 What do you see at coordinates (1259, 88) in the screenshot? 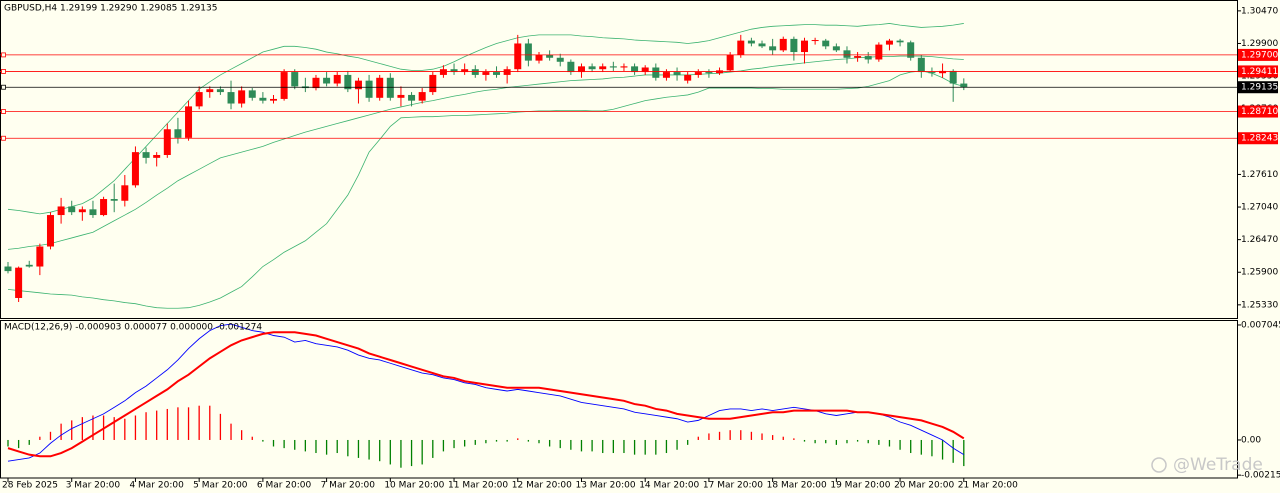
I see `level-label: 1.29135` at bounding box center [1259, 88].